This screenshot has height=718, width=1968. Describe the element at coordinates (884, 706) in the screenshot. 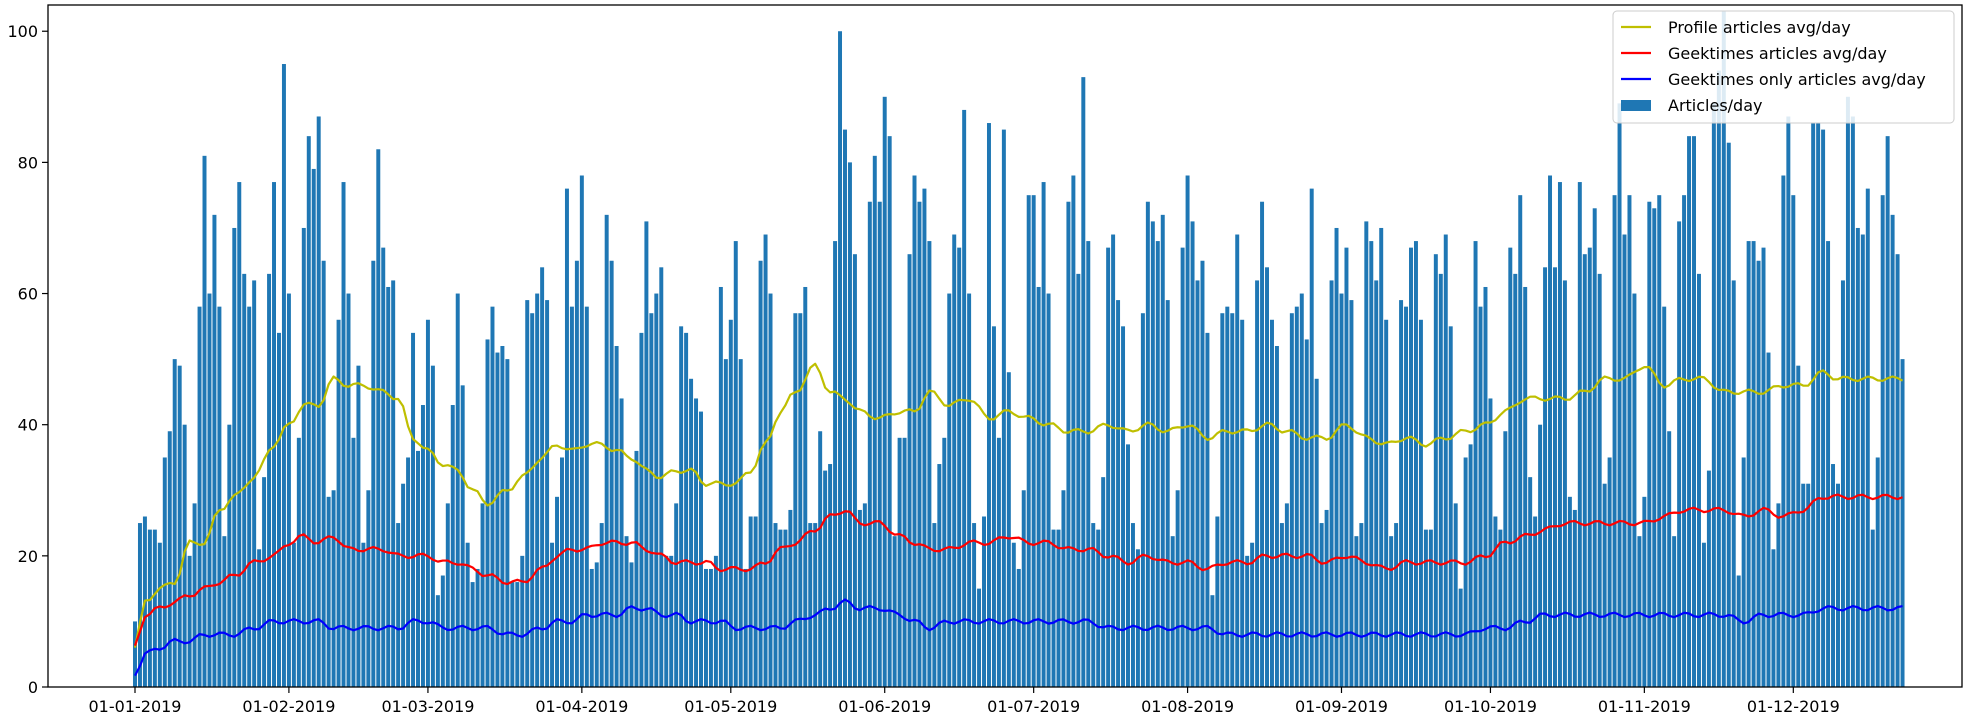

I see `x-tick-label-5: 01-06-2019` at that location.